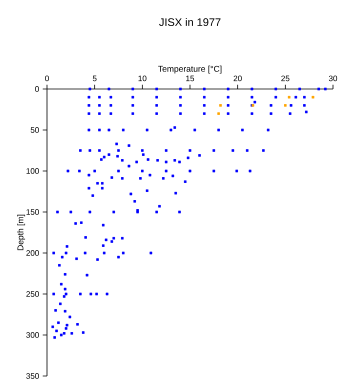 This screenshot has height=384, width=341. What do you see at coordinates (21, 232) in the screenshot?
I see `y-axis-title: Depth [m]` at bounding box center [21, 232].